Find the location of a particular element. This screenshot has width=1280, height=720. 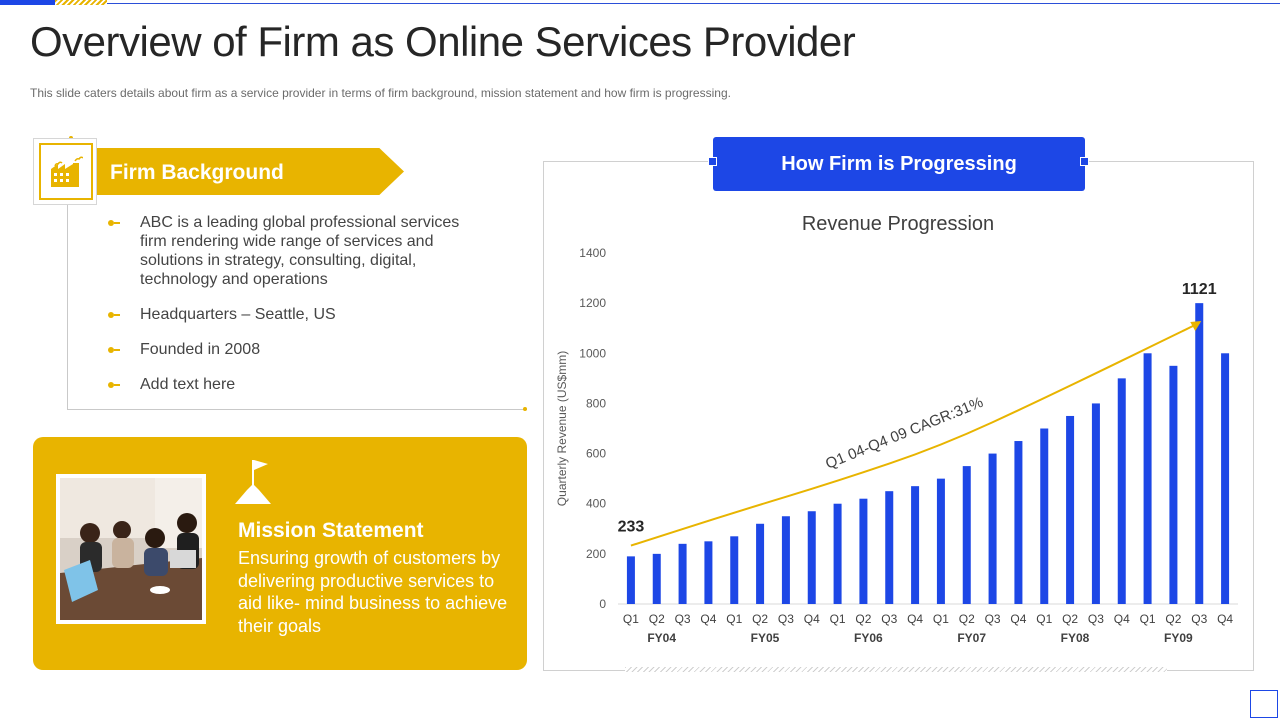

photo-illustration is located at coordinates (131, 549).